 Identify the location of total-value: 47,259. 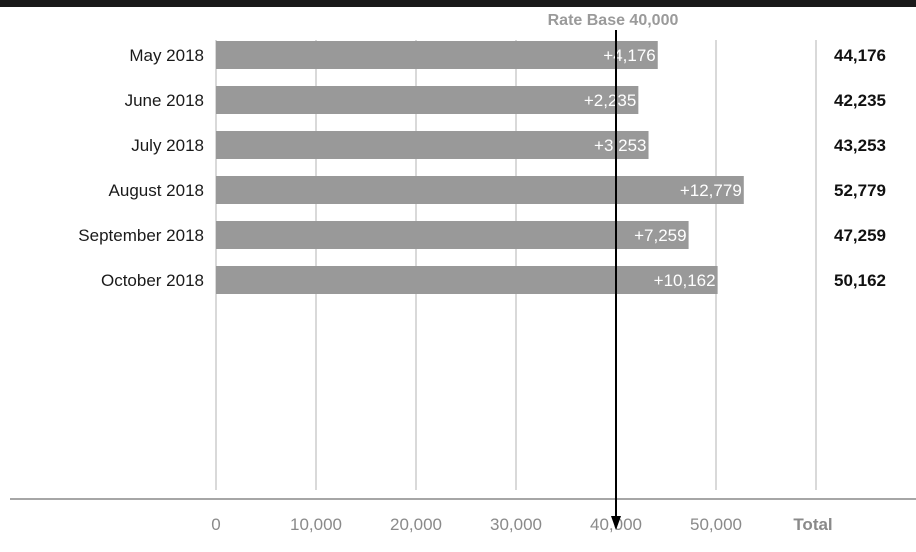
(860, 235).